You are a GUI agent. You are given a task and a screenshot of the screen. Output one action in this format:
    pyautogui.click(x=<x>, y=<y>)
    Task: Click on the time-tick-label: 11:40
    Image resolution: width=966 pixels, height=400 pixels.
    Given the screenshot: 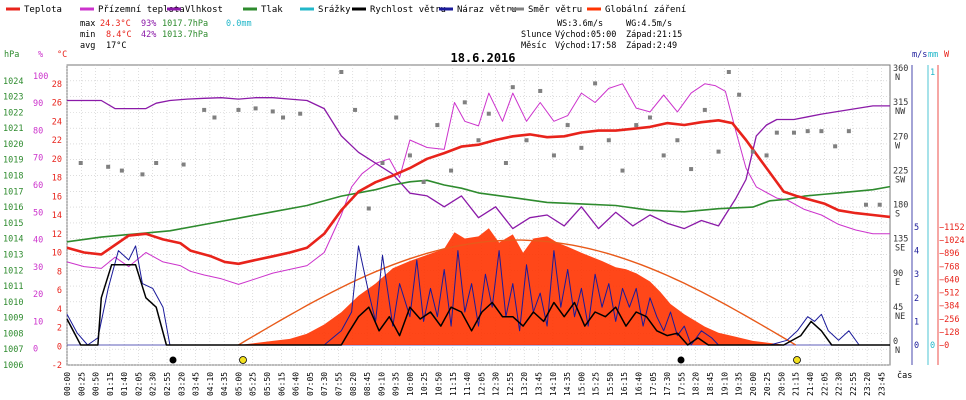 What is the action you would take?
    pyautogui.click(x=467, y=384)
    